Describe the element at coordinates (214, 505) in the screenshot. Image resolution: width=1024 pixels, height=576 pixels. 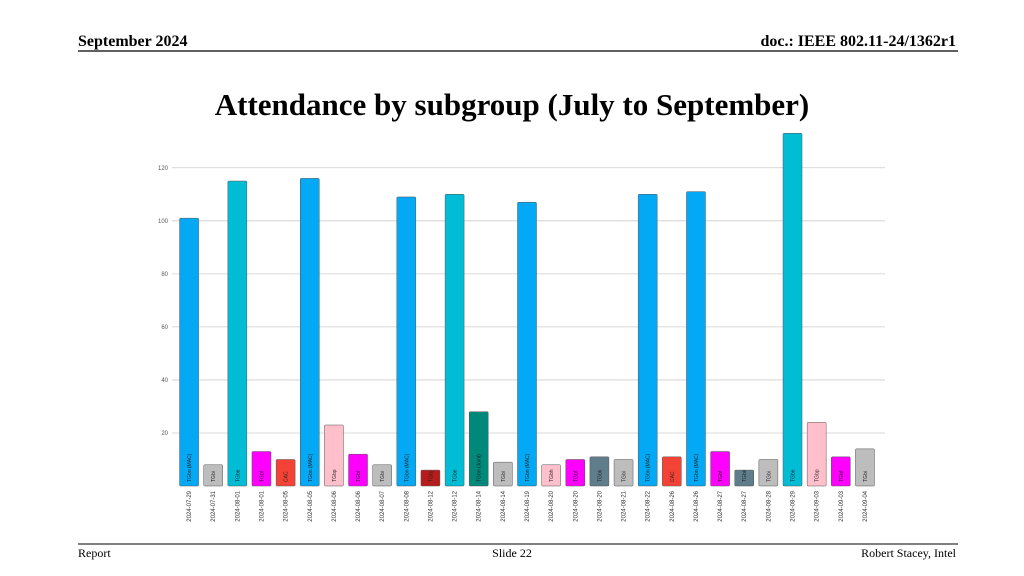
I see `x-tick-label: 2024-07-31` at that location.